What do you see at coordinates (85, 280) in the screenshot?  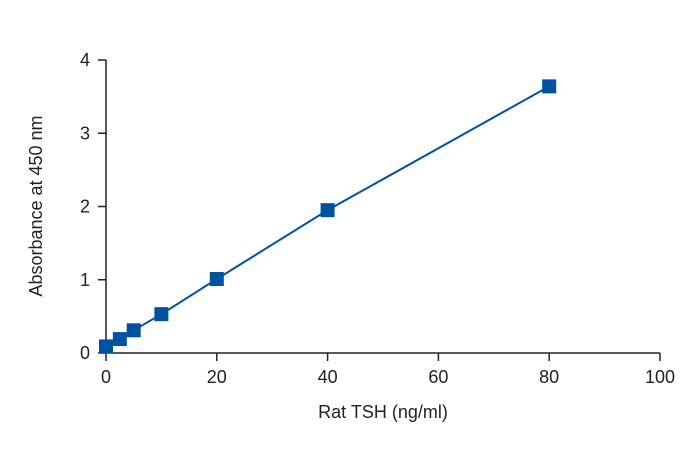 I see `y-tick-label: 1` at bounding box center [85, 280].